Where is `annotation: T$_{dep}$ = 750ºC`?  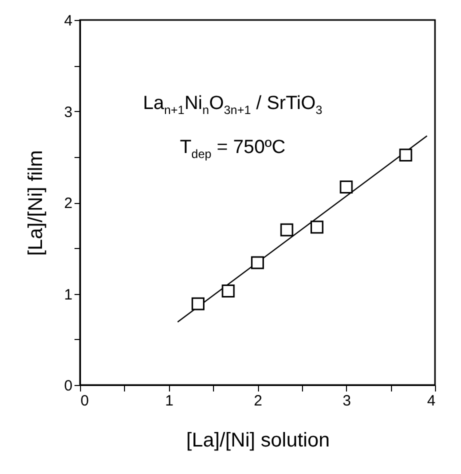 annotation: T$_{dep}$ = 750ºC is located at coordinates (233, 148).